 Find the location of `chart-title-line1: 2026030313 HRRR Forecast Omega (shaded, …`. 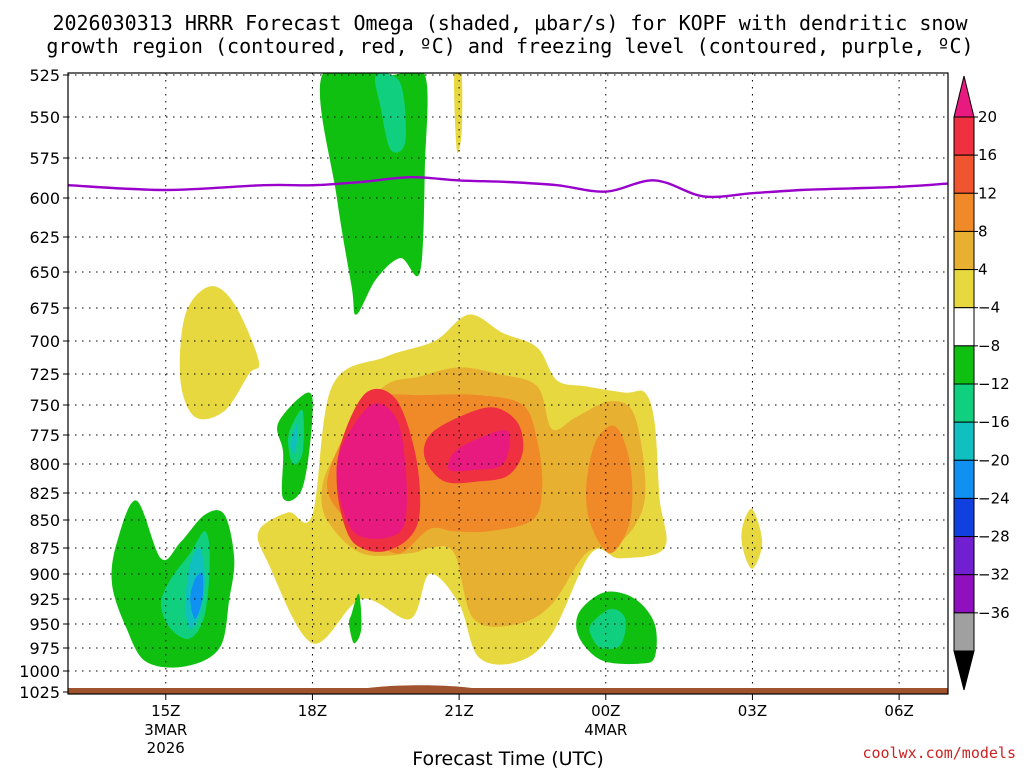

chart-title-line1: 2026030313 HRRR Forecast Omega (shaded, … is located at coordinates (510, 23).